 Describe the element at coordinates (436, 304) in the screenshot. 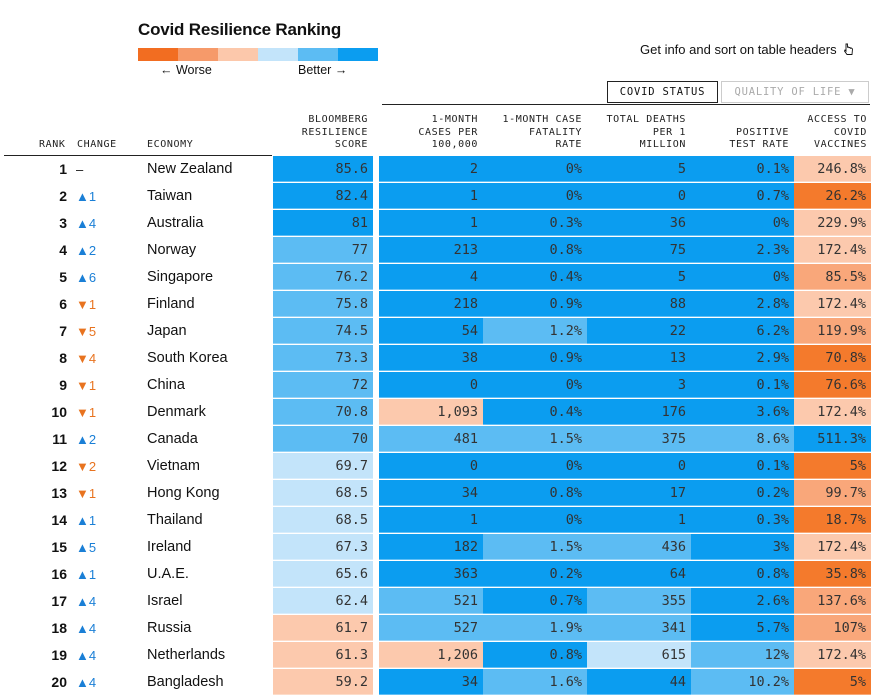

I see `table-row: 6 ▼1 Finland 75.8 218 0.9% 88 2.8% 172.4%` at that location.